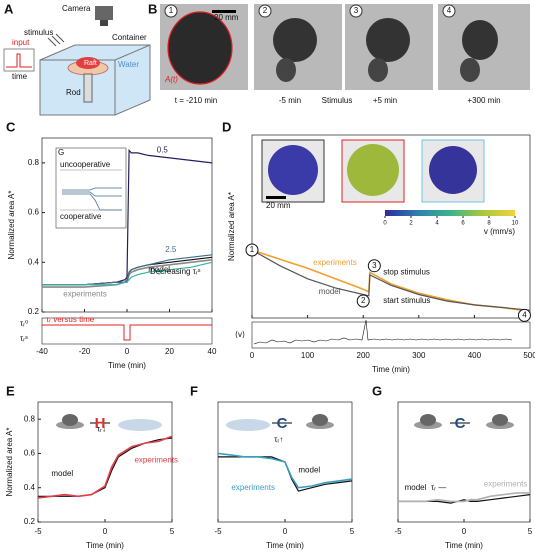  Describe the element at coordinates (253, 487) in the screenshot. I see `series-label: experiments` at that location.